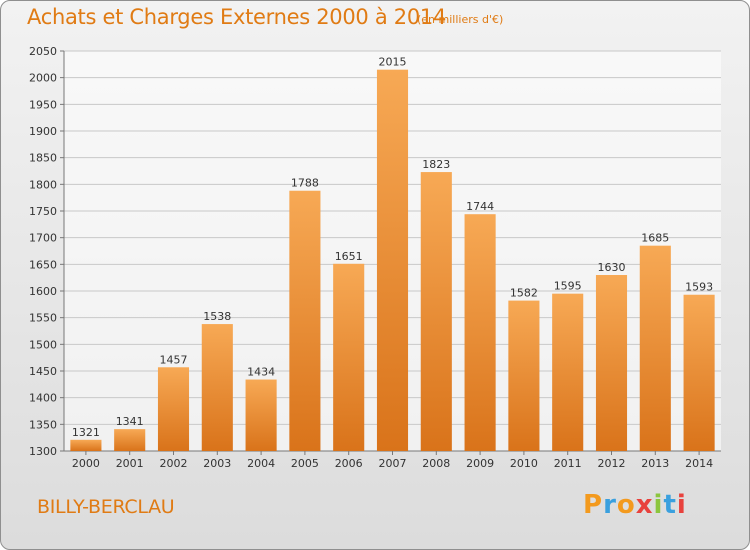  I want to click on bar-2008, so click(436, 312).